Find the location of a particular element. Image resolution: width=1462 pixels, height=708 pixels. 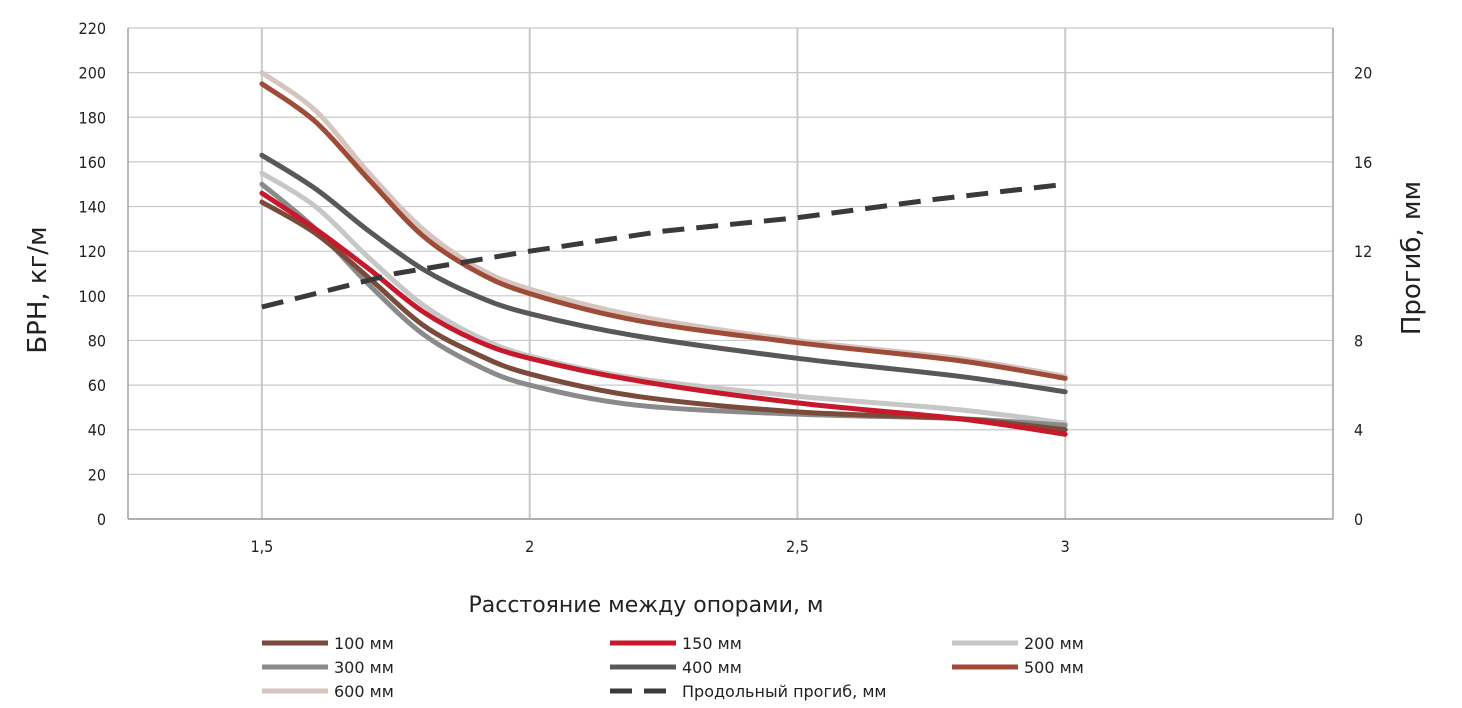

y-axis-label: БРН, кг/м is located at coordinates (38, 289).